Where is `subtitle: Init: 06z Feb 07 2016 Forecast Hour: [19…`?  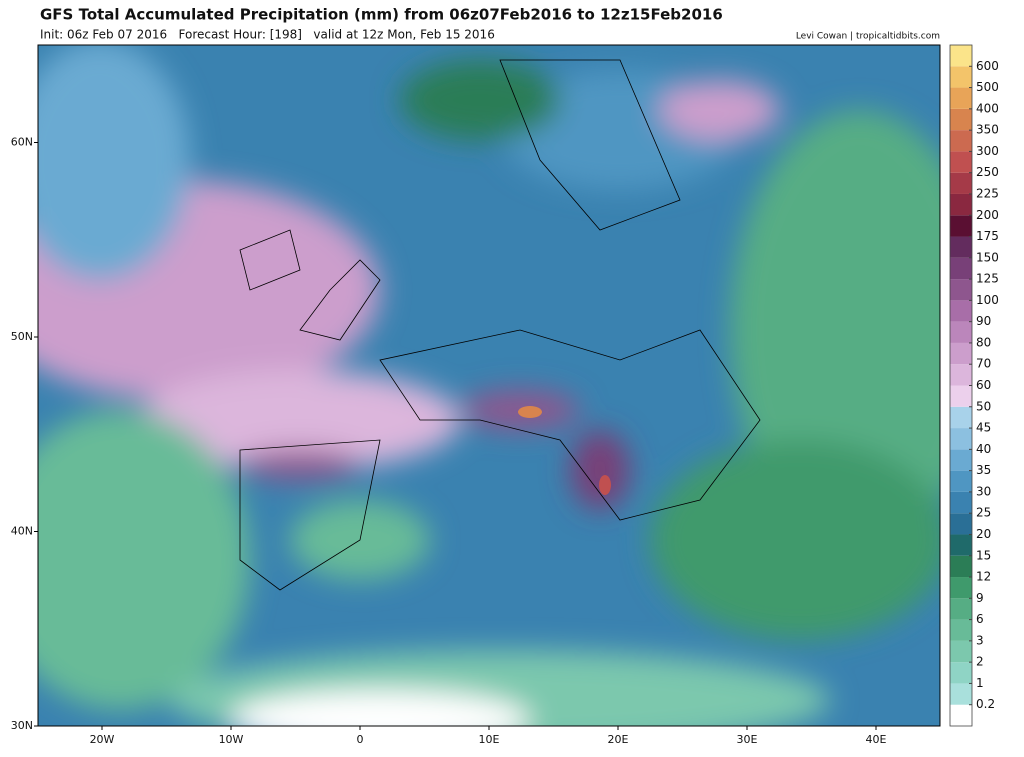 subtitle: Init: 06z Feb 07 2016 Forecast Hour: [19… is located at coordinates (267, 35).